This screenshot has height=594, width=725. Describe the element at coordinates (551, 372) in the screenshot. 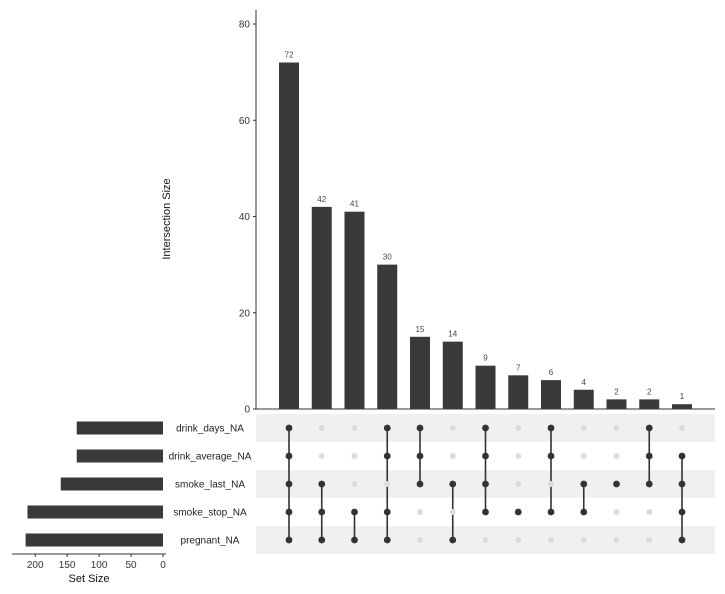

I see `intersection-bar-label: 6` at that location.